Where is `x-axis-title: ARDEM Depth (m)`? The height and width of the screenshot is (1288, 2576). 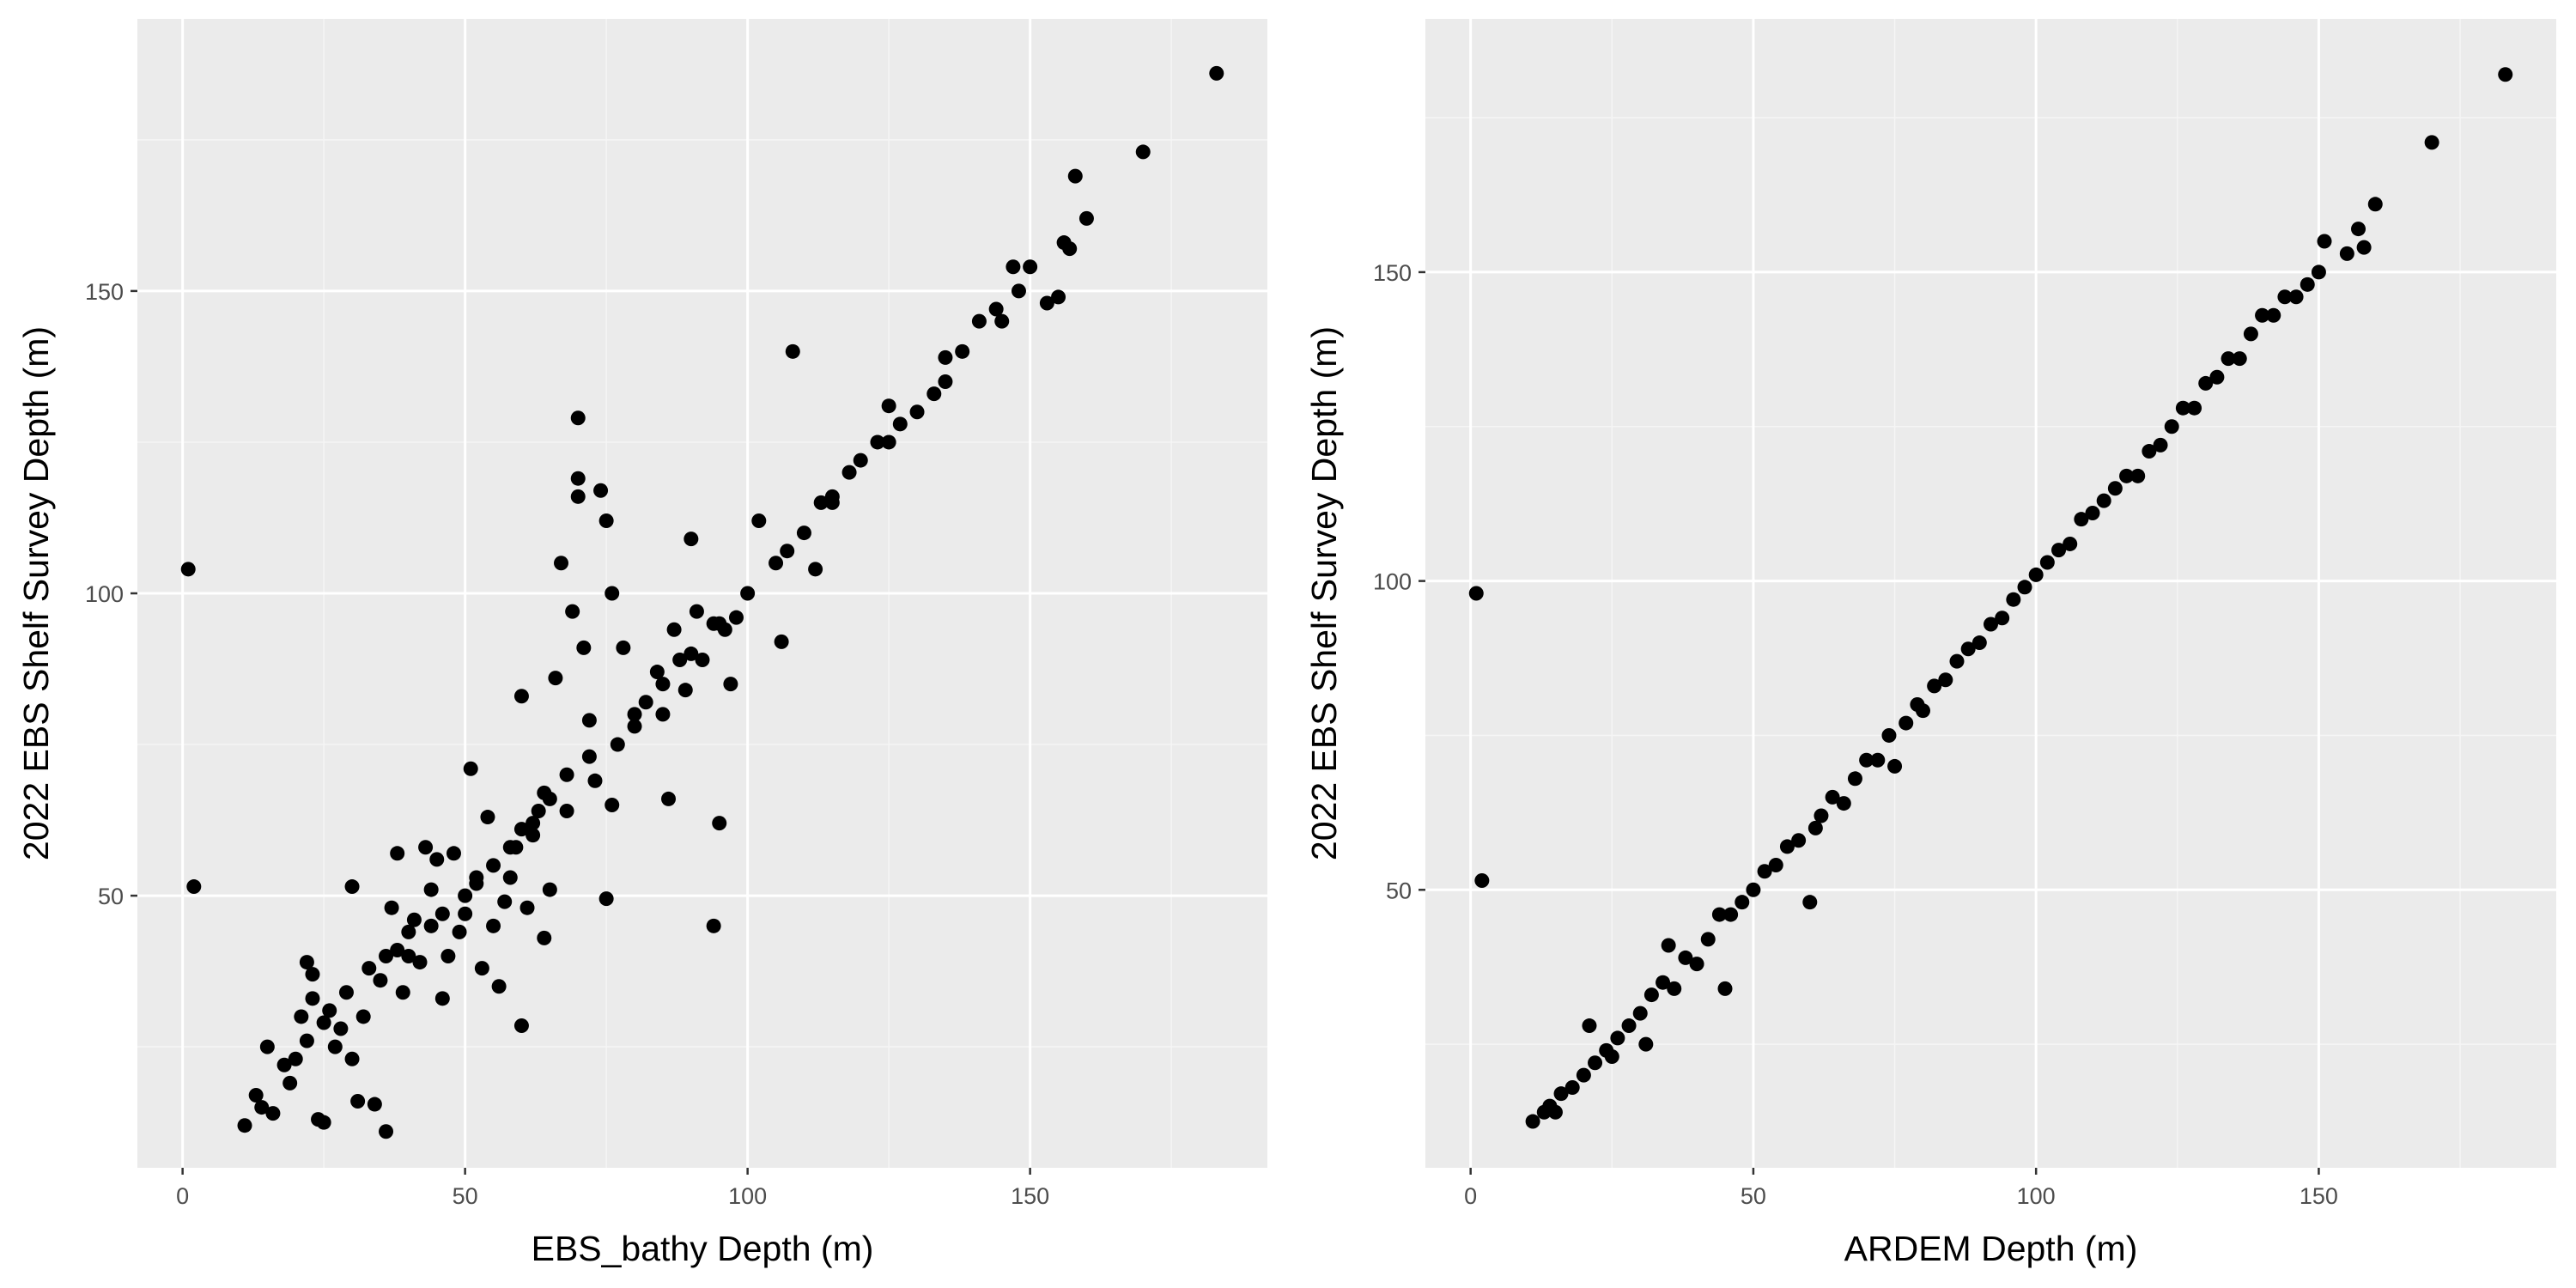 x-axis-title: ARDEM Depth (m) is located at coordinates (1991, 1248).